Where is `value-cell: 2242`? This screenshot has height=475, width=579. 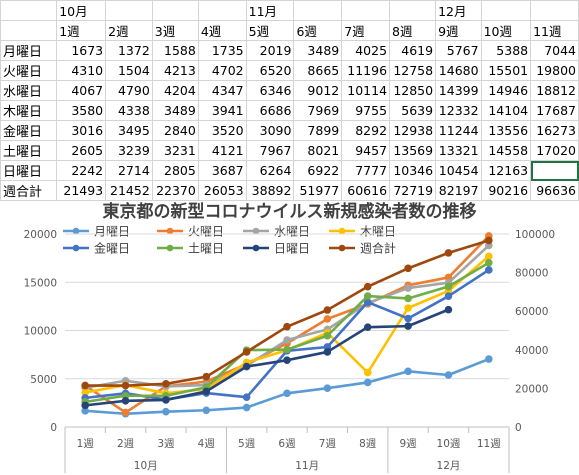 value-cell: 2242 is located at coordinates (81, 170).